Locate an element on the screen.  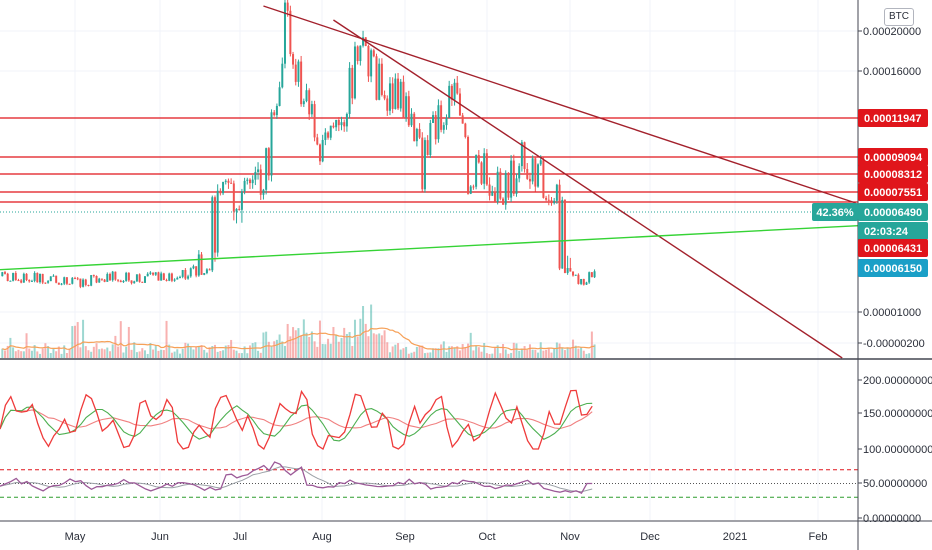
currency-label: BTC is located at coordinates (899, 17).